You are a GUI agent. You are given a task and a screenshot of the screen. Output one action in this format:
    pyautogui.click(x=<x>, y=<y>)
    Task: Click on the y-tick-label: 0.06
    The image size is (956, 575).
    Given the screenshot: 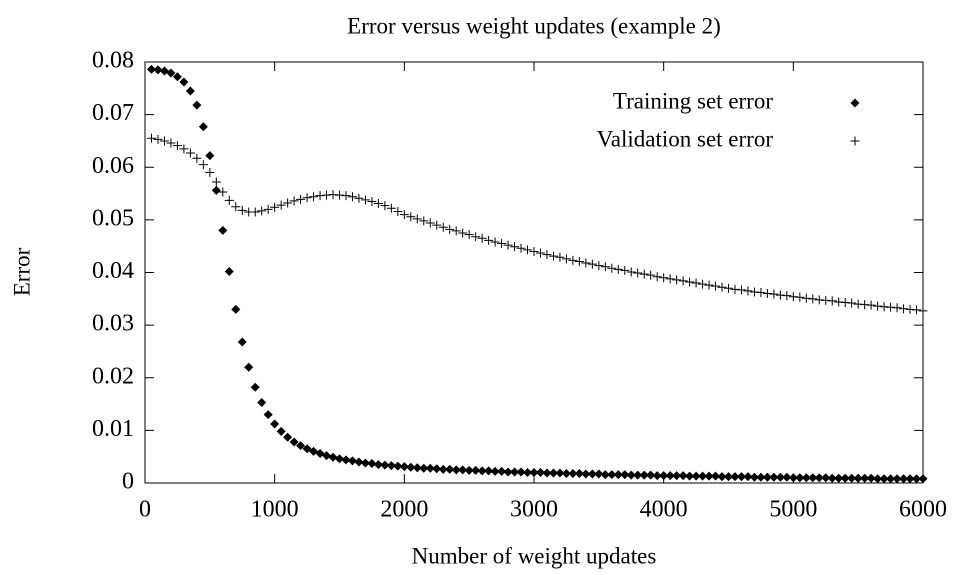 What is the action you would take?
    pyautogui.click(x=113, y=166)
    